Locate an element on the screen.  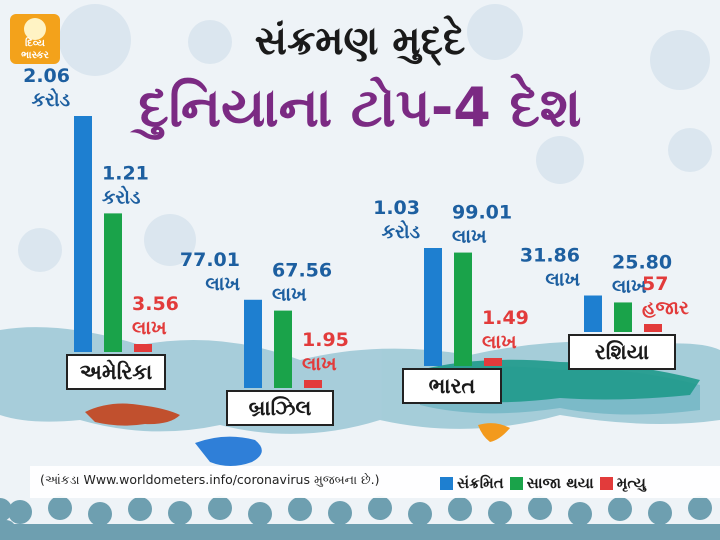
legend-item-recovered: સાજા થયા is located at coordinates (551, 483).